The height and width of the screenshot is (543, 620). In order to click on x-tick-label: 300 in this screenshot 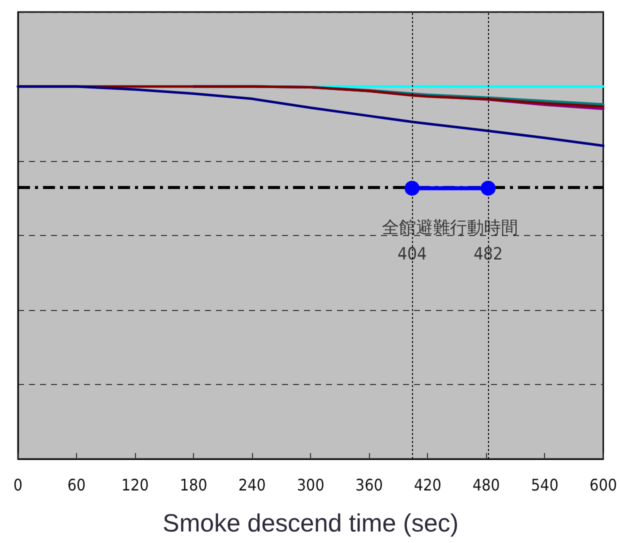, I will do `click(310, 485)`.